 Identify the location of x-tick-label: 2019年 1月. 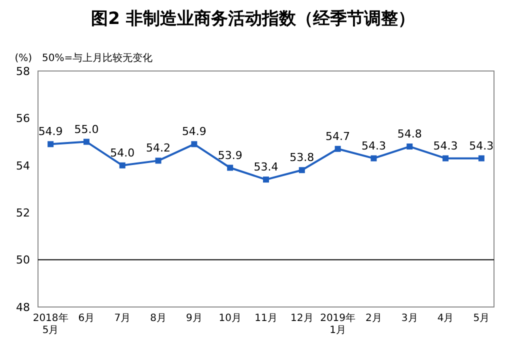
(338, 324).